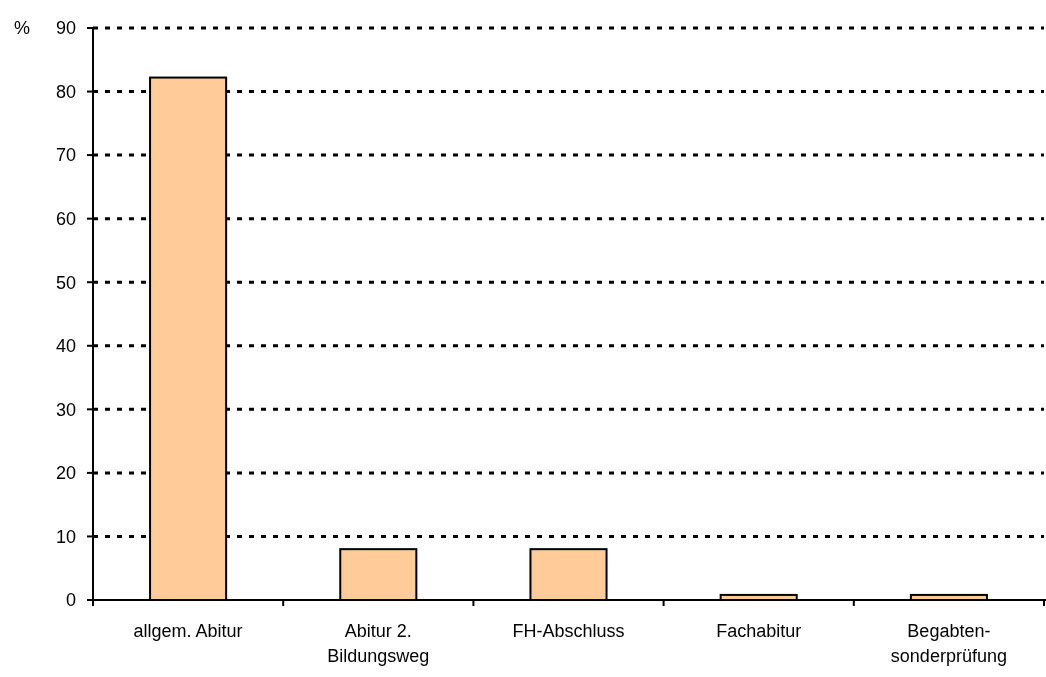 The image size is (1046, 677). I want to click on y-tick-label: 30, so click(65, 409).